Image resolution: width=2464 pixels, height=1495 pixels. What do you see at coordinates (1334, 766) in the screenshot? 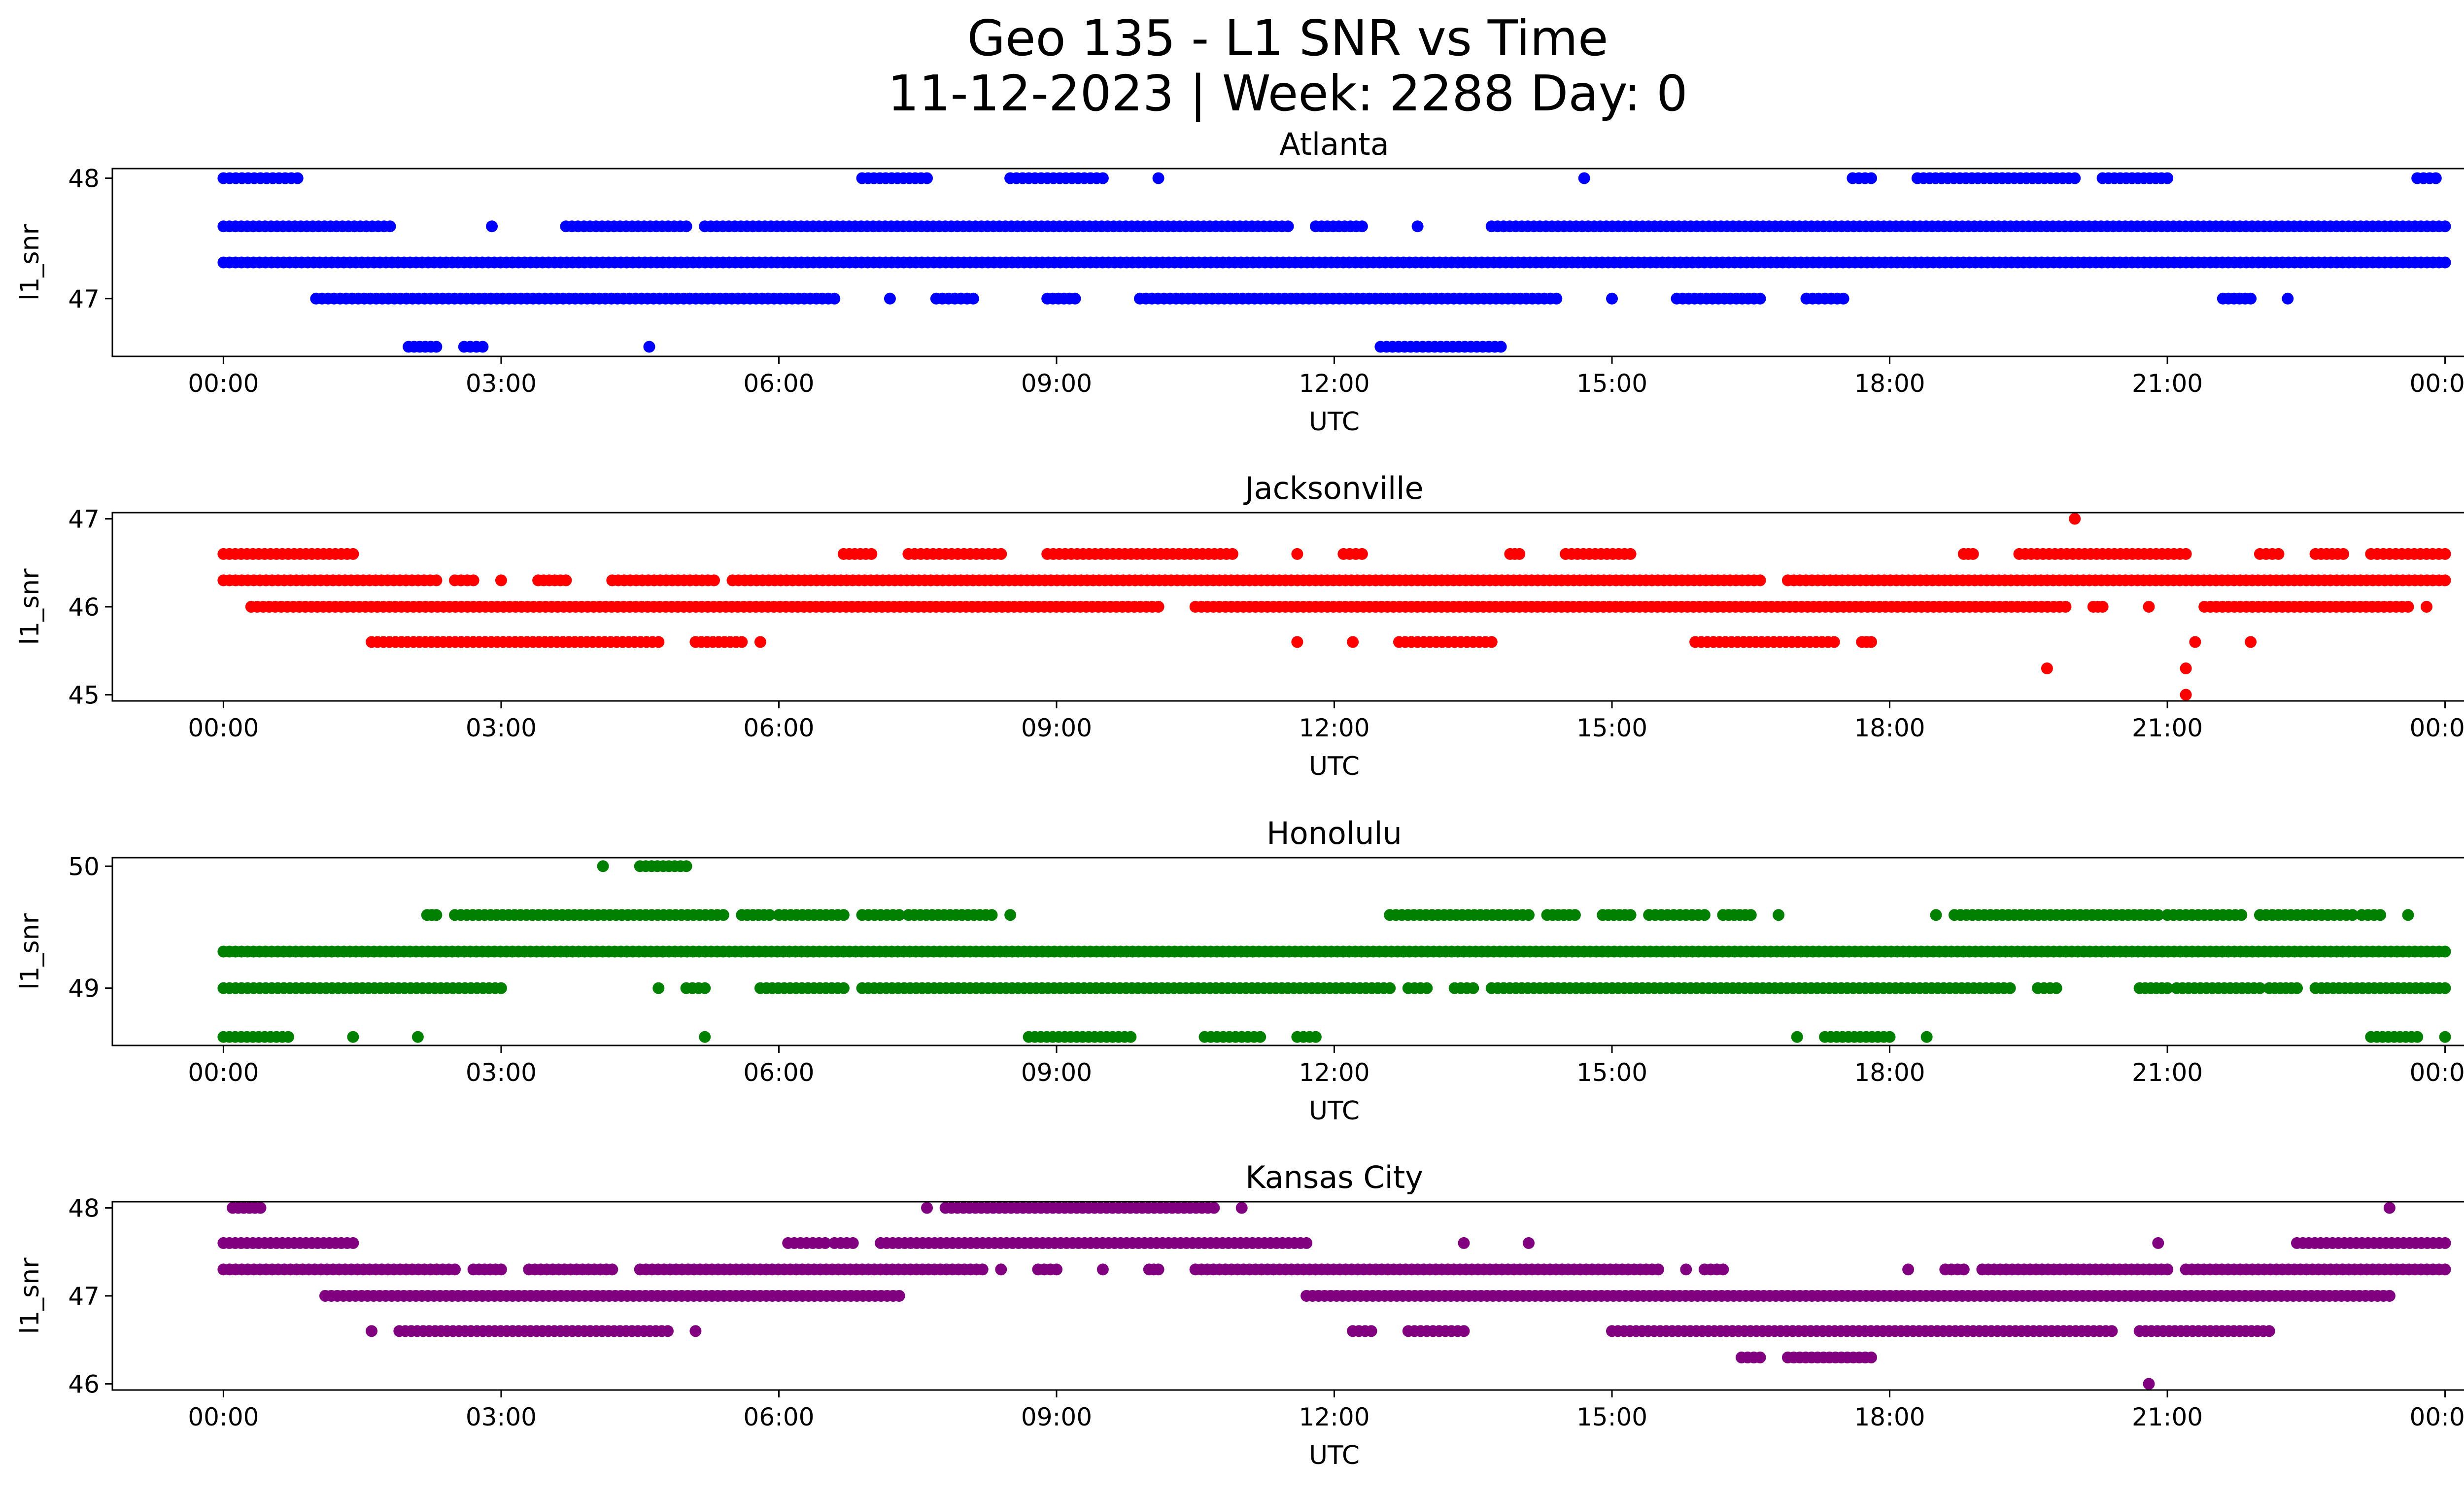
I see `x-axis-label-jacksonville: UTC` at bounding box center [1334, 766].